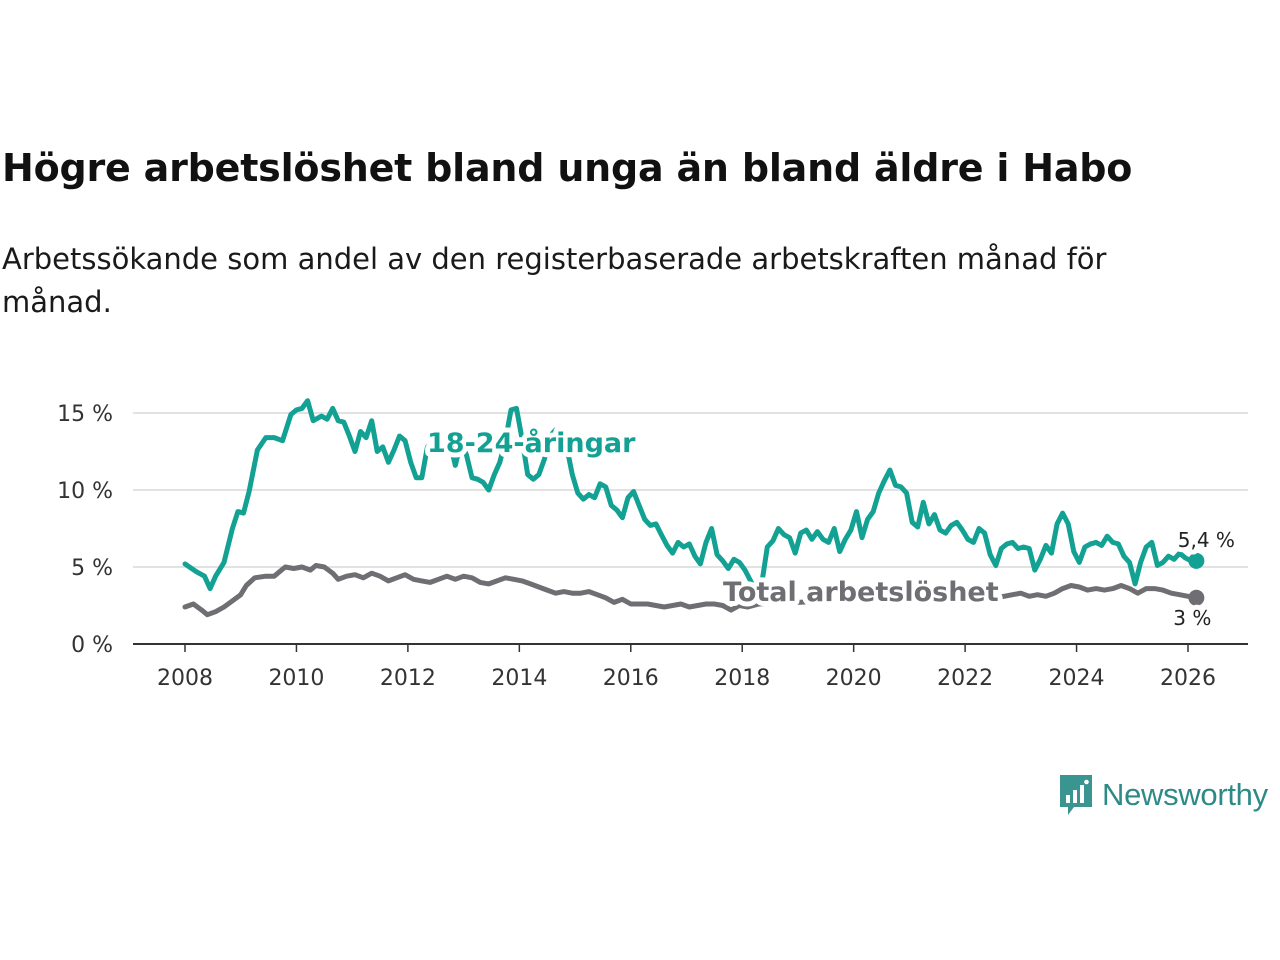 The image size is (1280, 960). I want to click on total-end-point, so click(1196, 597).